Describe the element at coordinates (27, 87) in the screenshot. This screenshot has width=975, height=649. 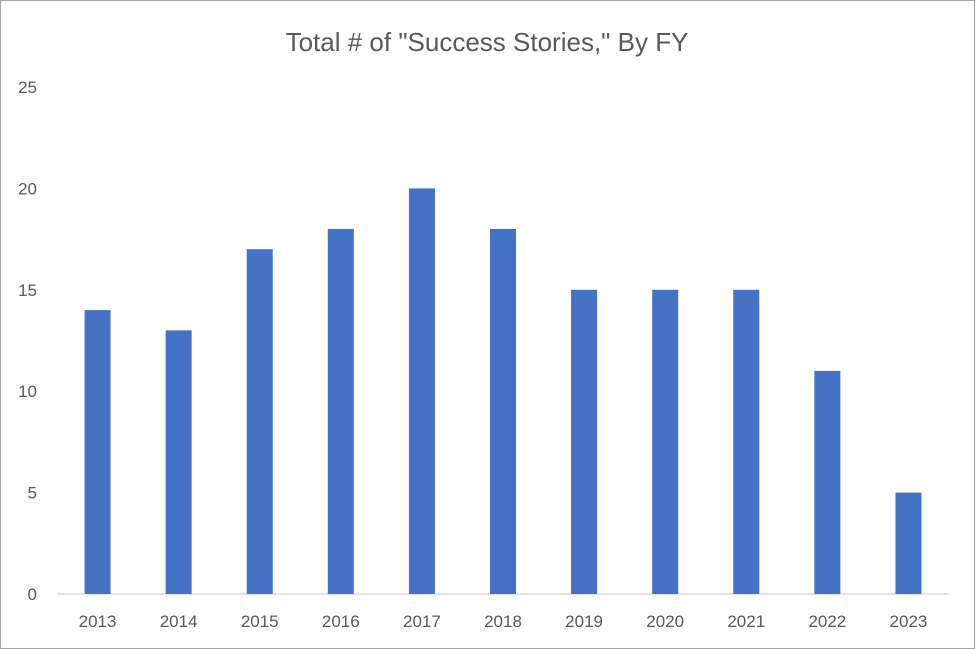
I see `y-tick-label: 25` at that location.